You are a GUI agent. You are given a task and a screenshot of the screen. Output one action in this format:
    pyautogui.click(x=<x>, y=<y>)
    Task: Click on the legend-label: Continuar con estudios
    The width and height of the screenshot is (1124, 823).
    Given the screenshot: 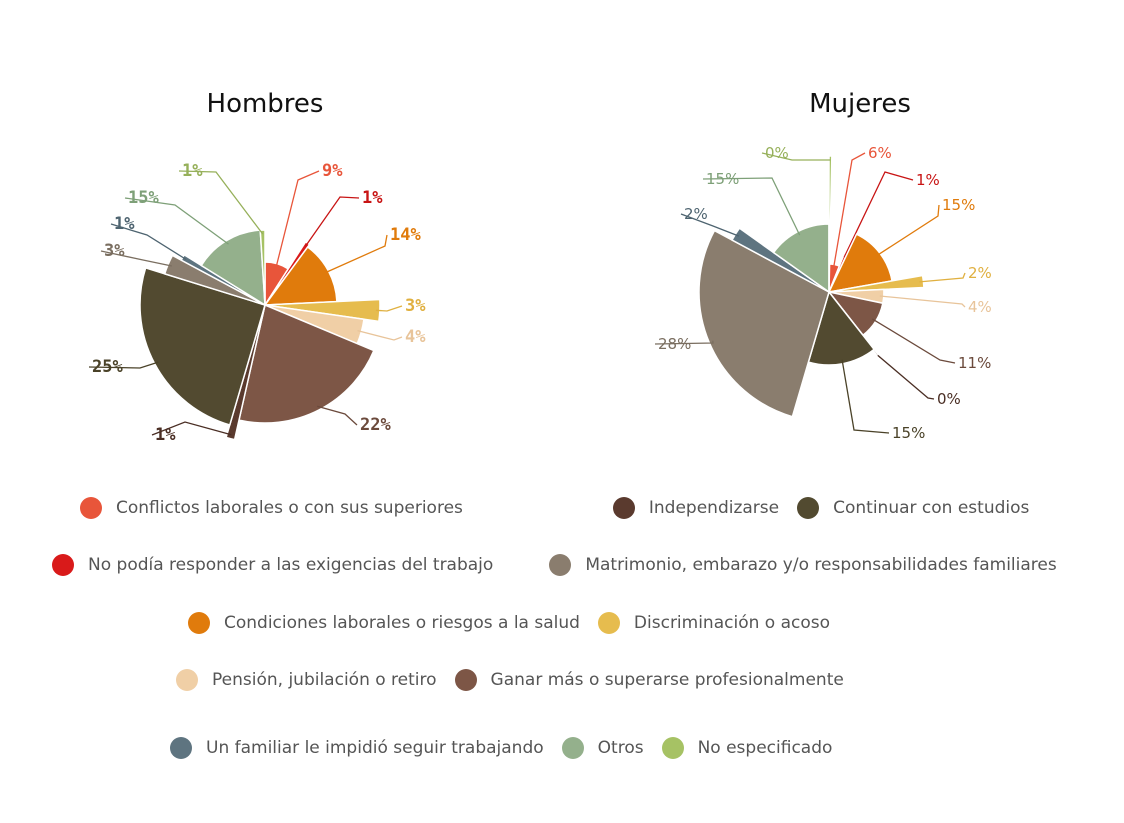 What is the action you would take?
    pyautogui.click(x=931, y=508)
    